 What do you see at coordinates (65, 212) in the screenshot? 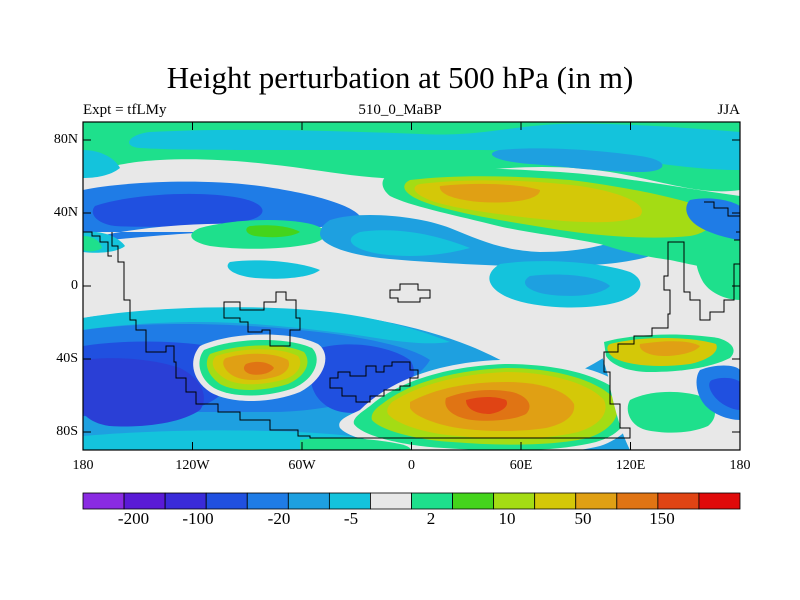
I see `lat-label: 40N` at bounding box center [65, 212].